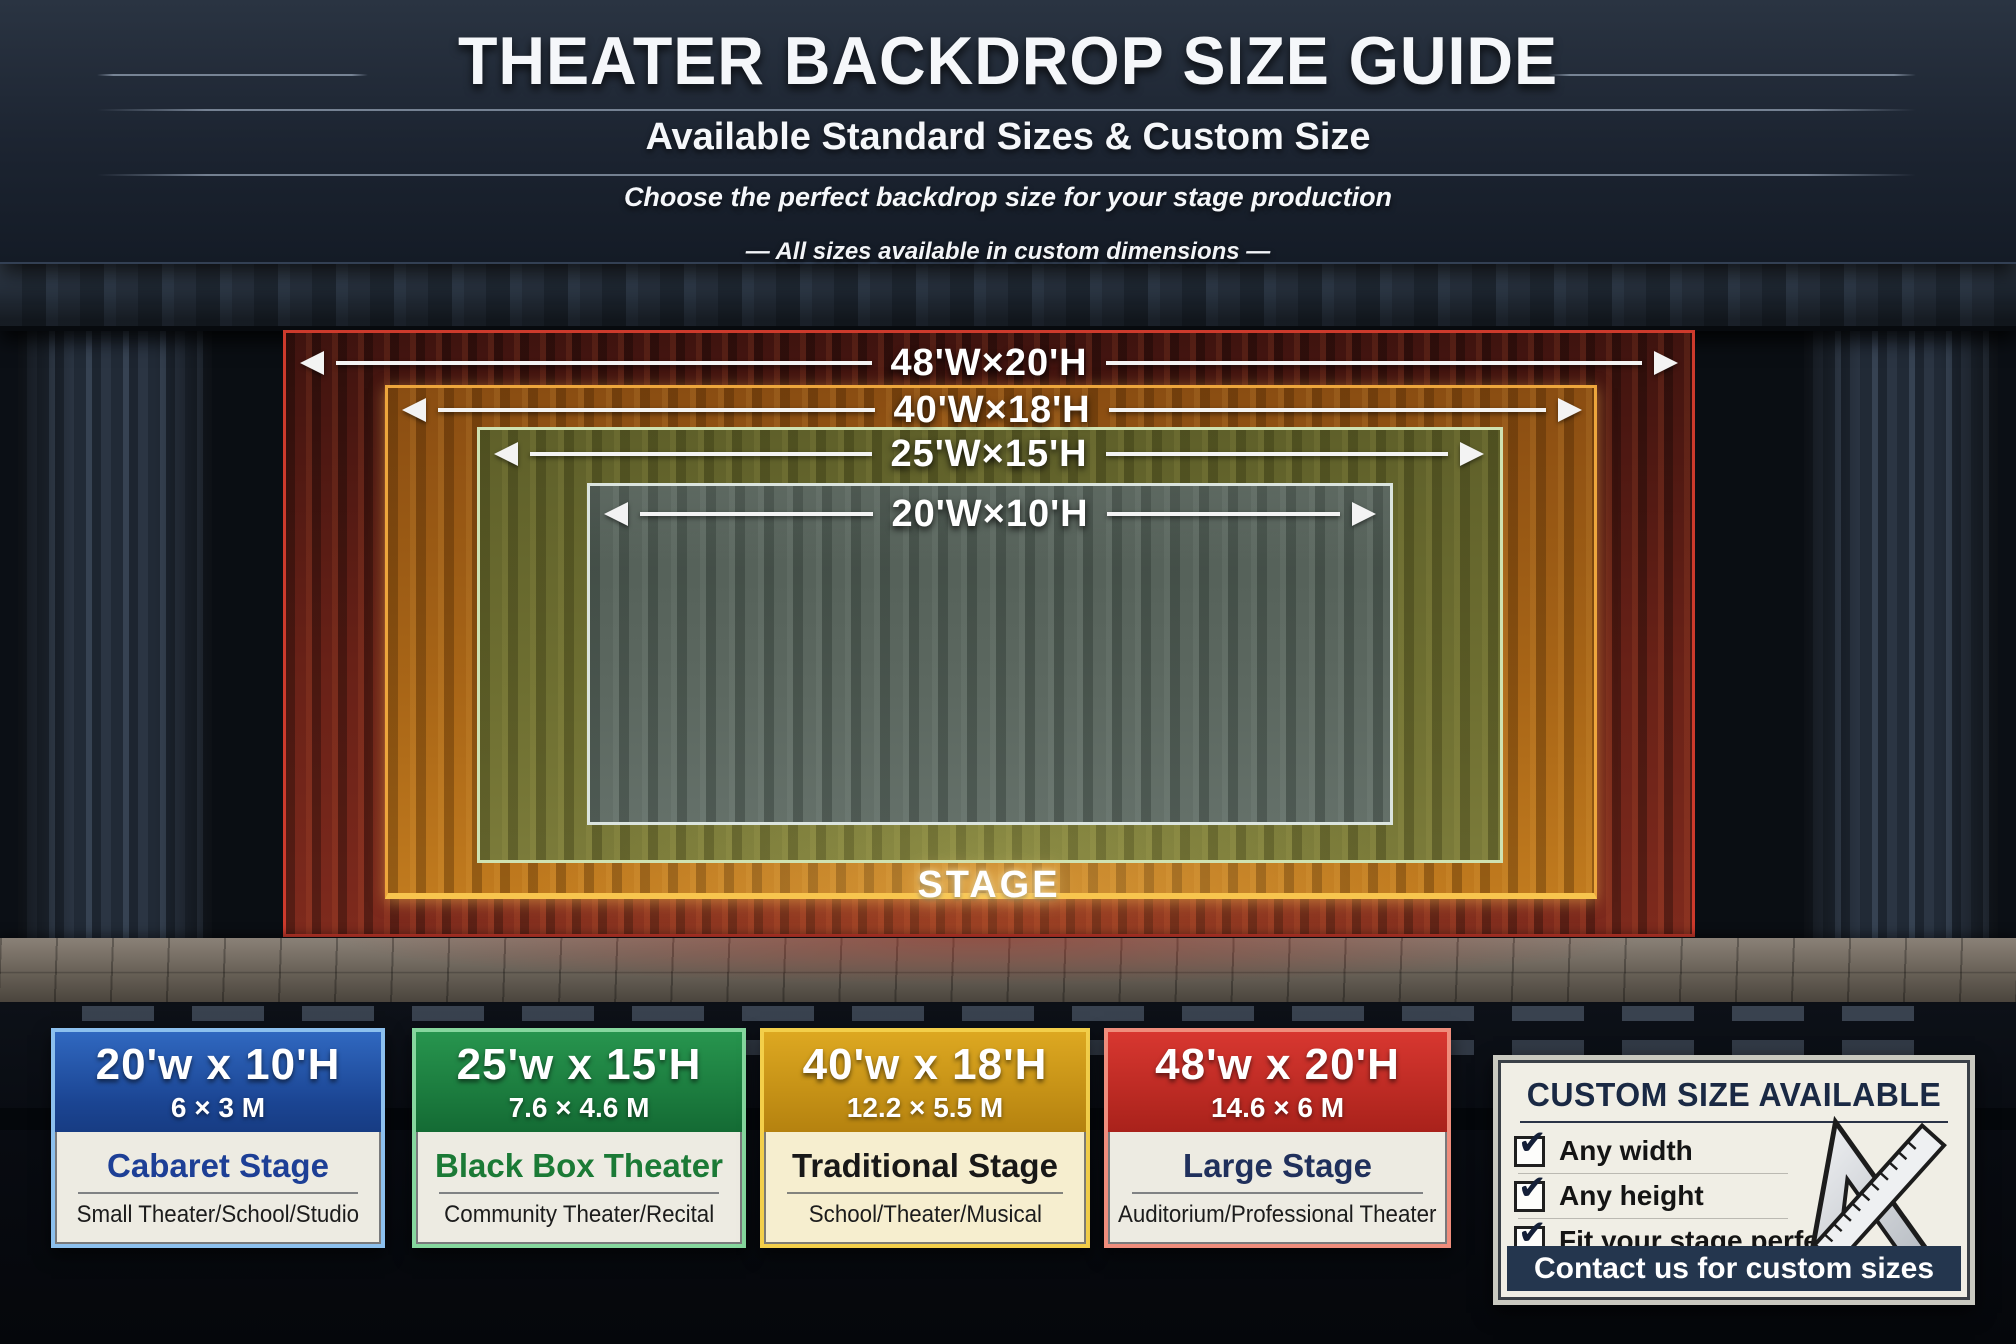  I want to click on custom-size-title: CUSTOM SIZE AVAILABLE, so click(1734, 1094).